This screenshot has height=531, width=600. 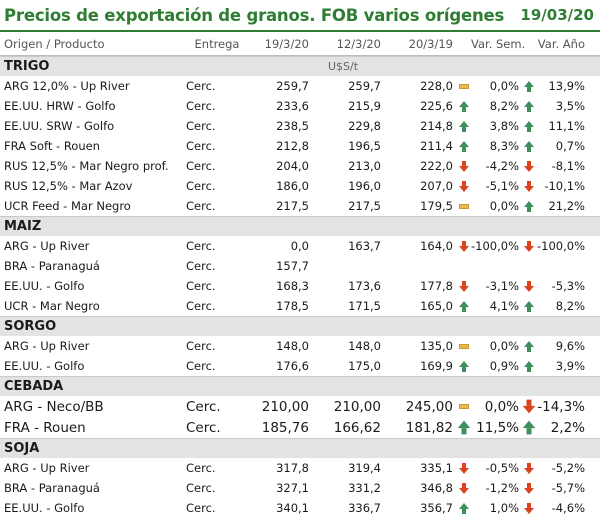 I want to click on var-week: 8,3%, so click(x=504, y=146).